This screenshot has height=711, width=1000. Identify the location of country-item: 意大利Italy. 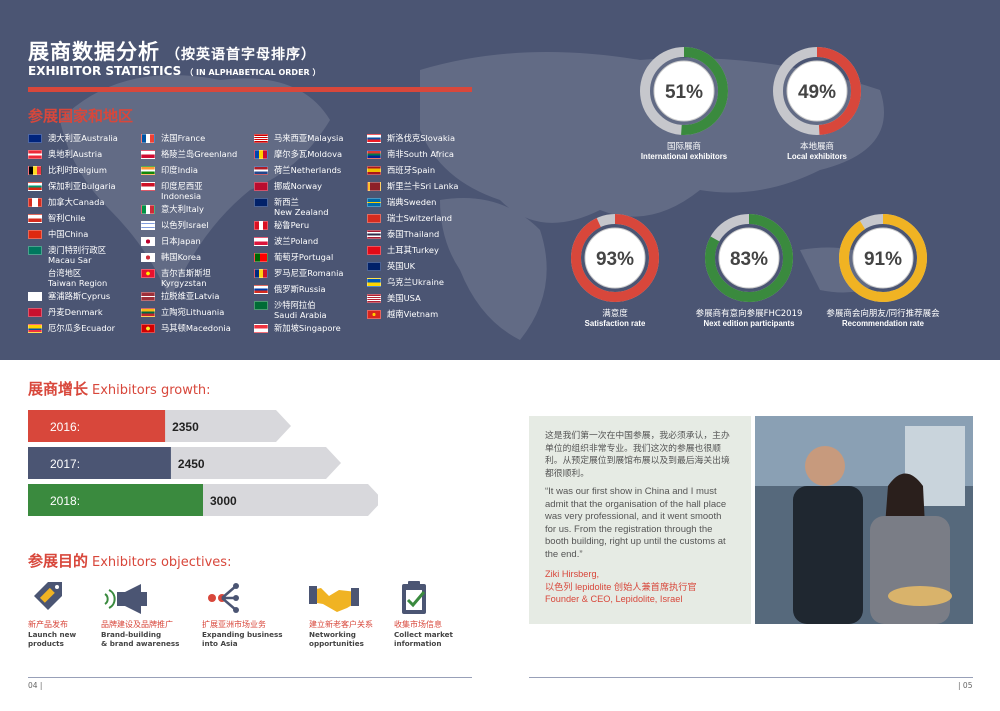
(201, 212).